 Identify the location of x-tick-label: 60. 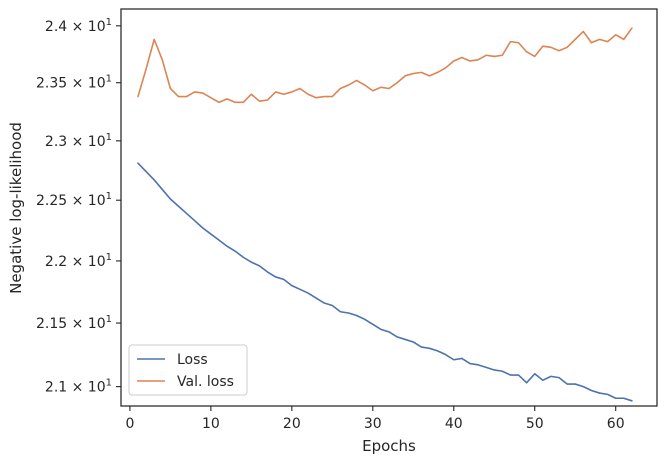
(616, 424).